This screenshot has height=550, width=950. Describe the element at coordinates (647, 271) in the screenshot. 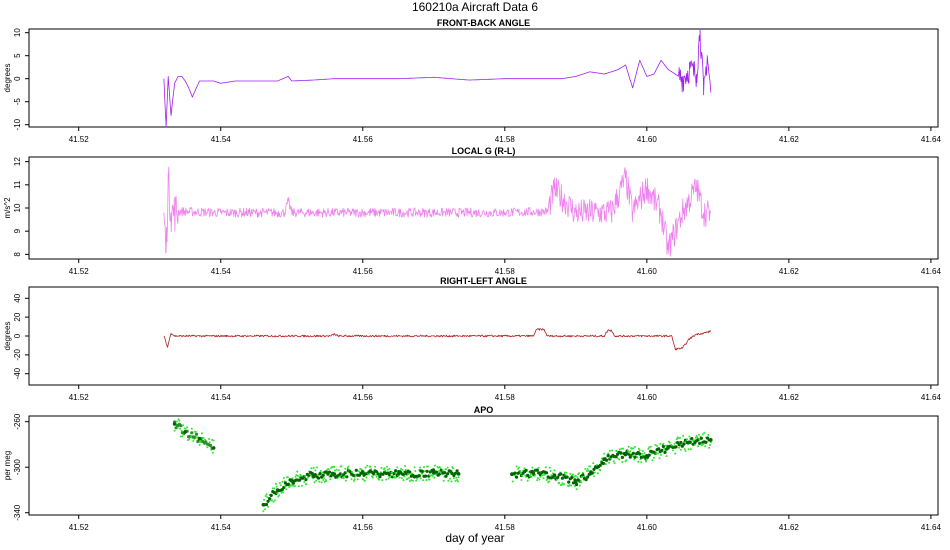

I see `x-tick-label: 41.60` at that location.